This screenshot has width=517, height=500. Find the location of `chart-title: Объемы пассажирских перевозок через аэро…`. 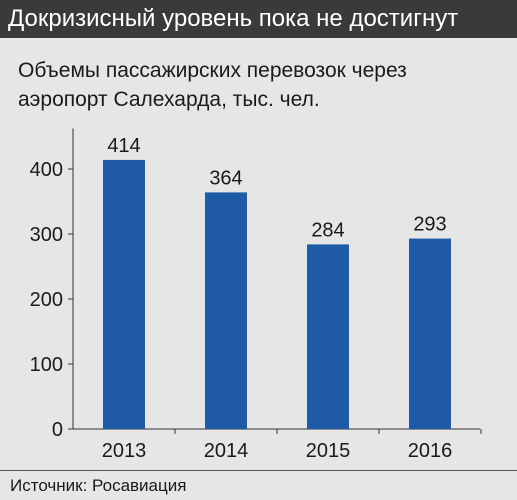

chart-title: Объемы пассажирских перевозок через аэро… is located at coordinates (212, 85).